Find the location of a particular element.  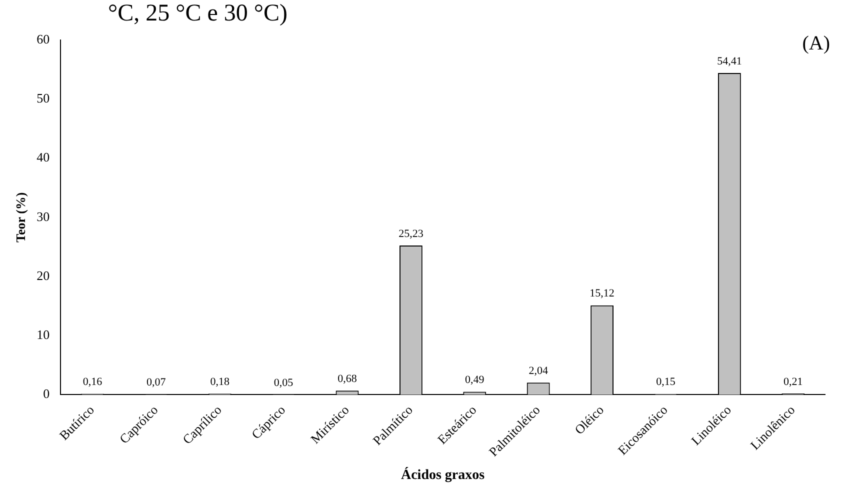

x-axis-title: Ácidos graxos is located at coordinates (443, 475).